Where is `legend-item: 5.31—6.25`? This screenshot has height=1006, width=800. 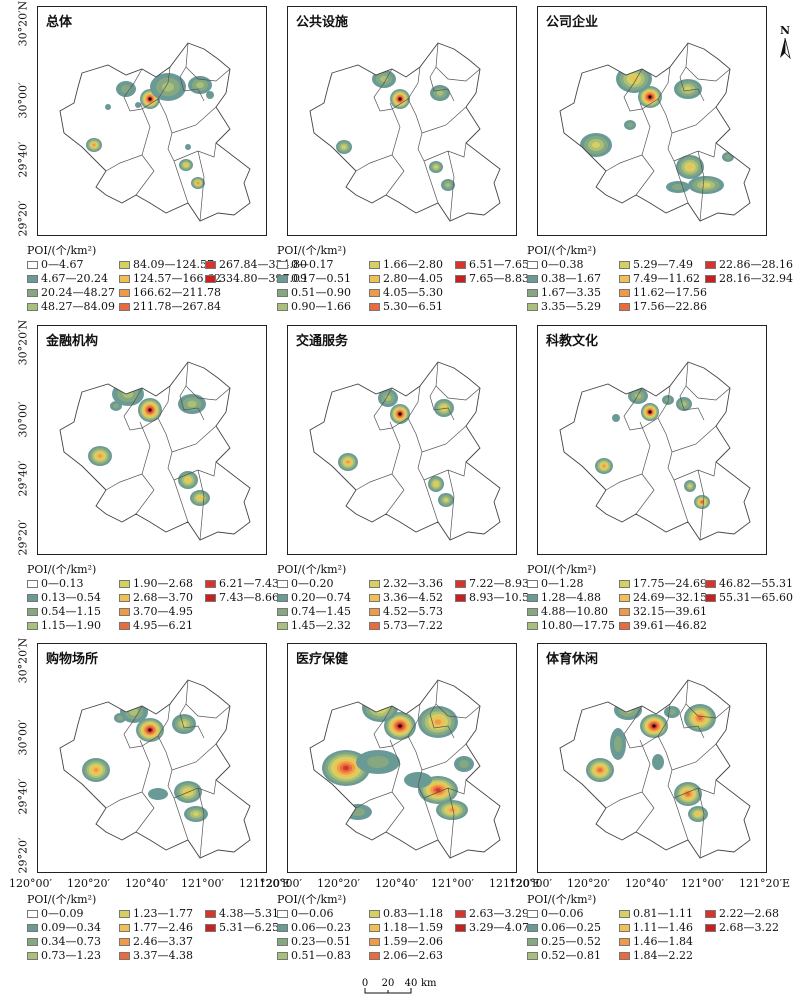
legend-item: 5.31—6.25 is located at coordinates (242, 927).